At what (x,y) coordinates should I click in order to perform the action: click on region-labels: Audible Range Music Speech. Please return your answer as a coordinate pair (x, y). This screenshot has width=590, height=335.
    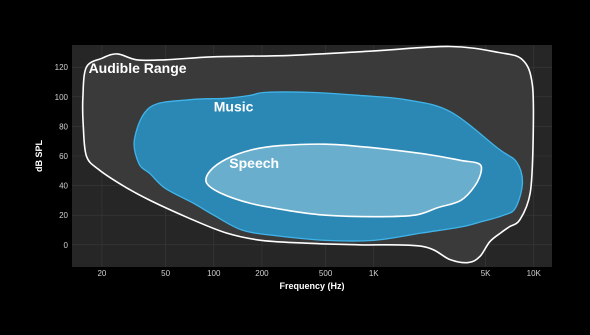
    Looking at the image, I should click on (184, 115).